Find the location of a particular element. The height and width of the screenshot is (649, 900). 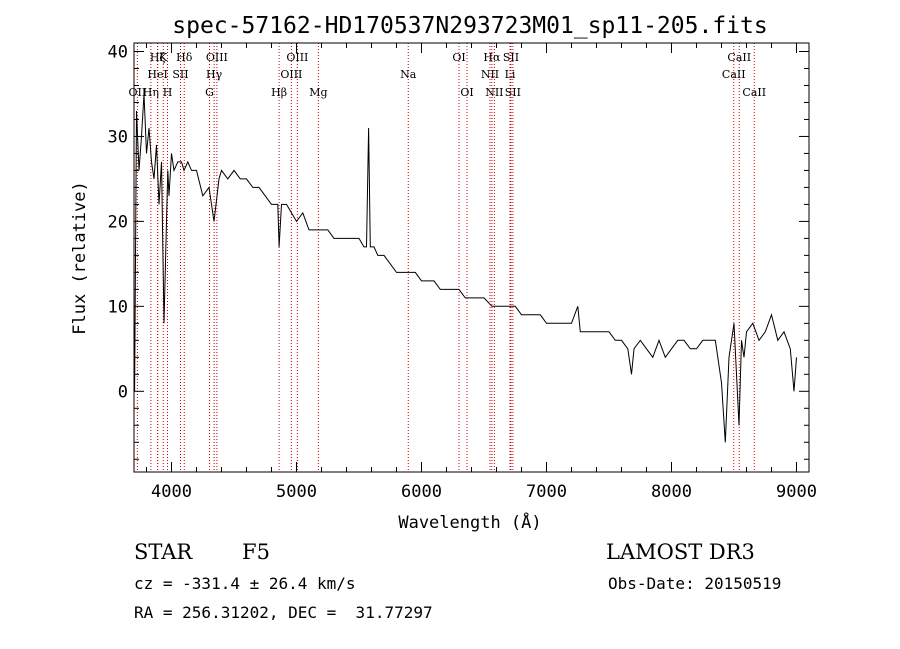

line-label-9: Hγ is located at coordinates (214, 74).